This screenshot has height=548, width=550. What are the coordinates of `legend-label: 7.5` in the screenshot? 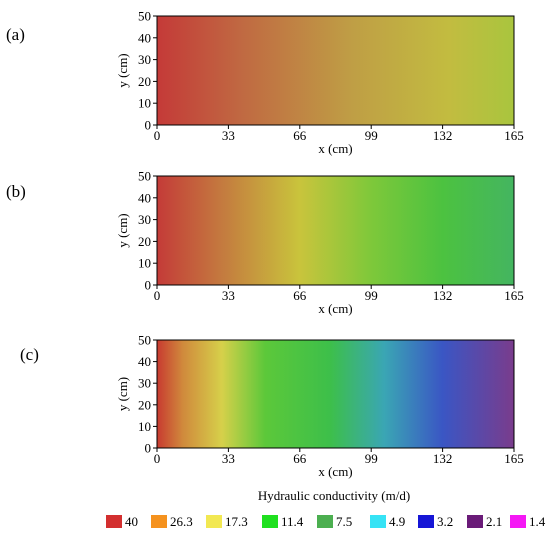 It's located at (344, 521).